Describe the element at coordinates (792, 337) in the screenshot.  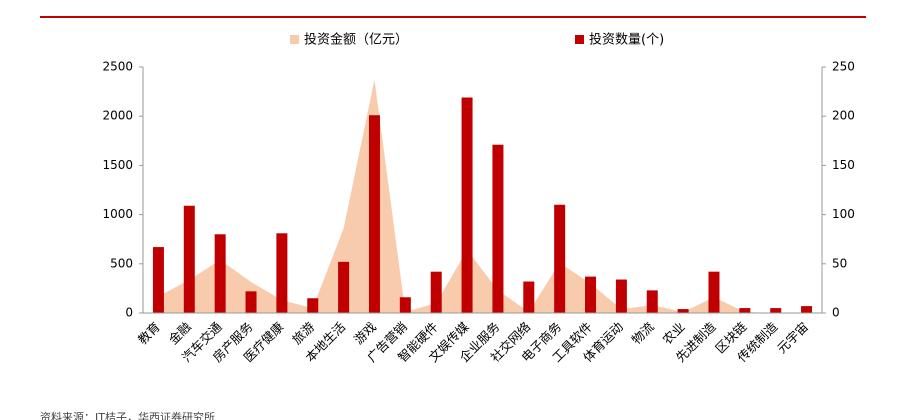
I see `x-tick-label: 元宇宙` at that location.